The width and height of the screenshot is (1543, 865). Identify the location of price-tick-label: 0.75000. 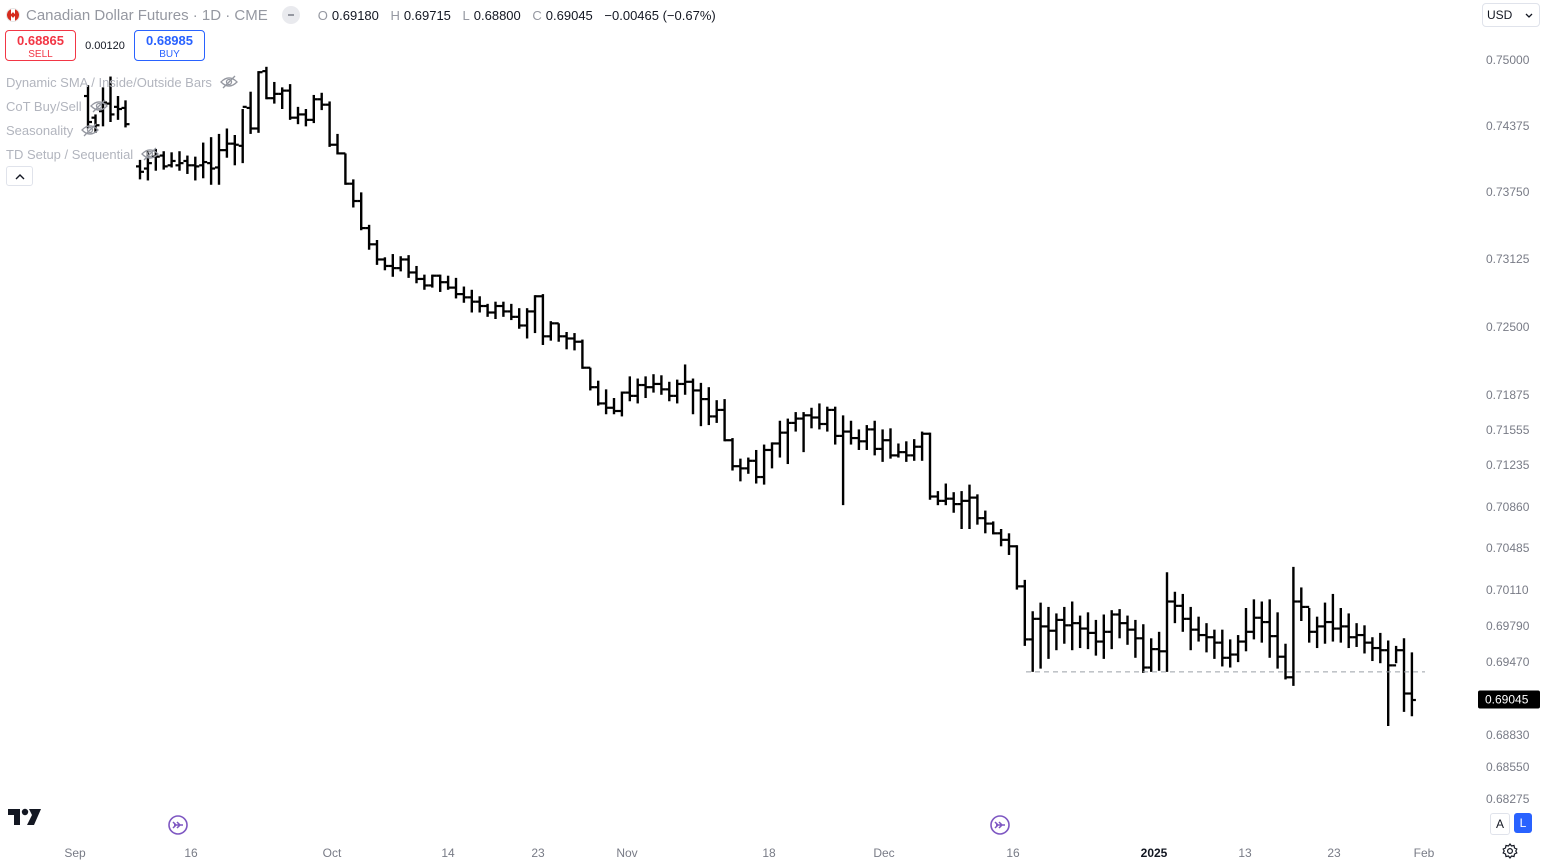
(1508, 60).